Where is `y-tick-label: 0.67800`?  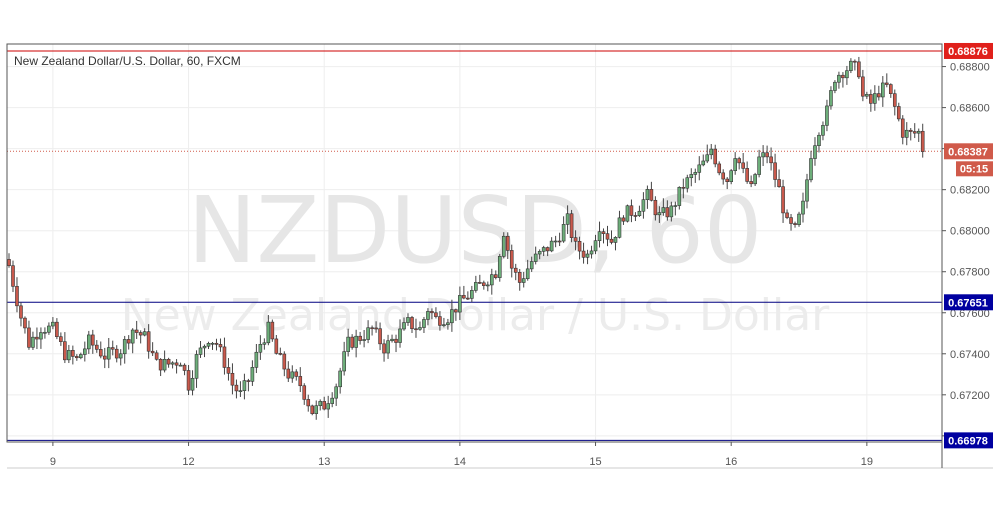
y-tick-label: 0.67800 is located at coordinates (970, 273).